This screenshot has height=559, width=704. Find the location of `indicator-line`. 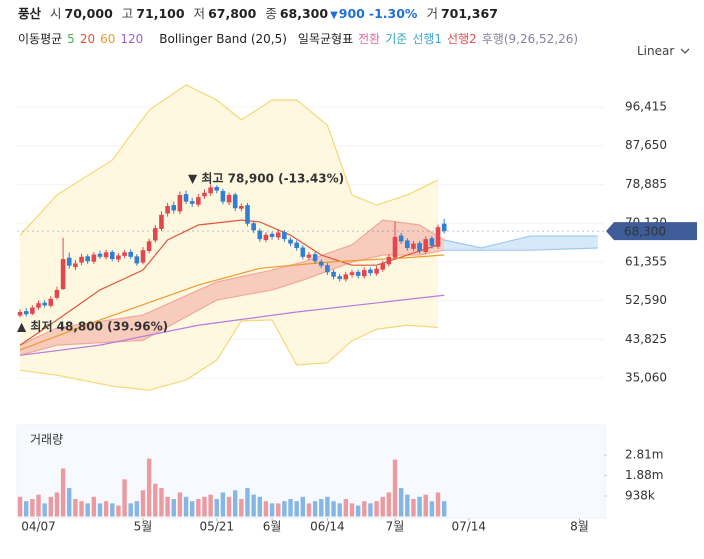

indicator-line is located at coordinates (229, 282).